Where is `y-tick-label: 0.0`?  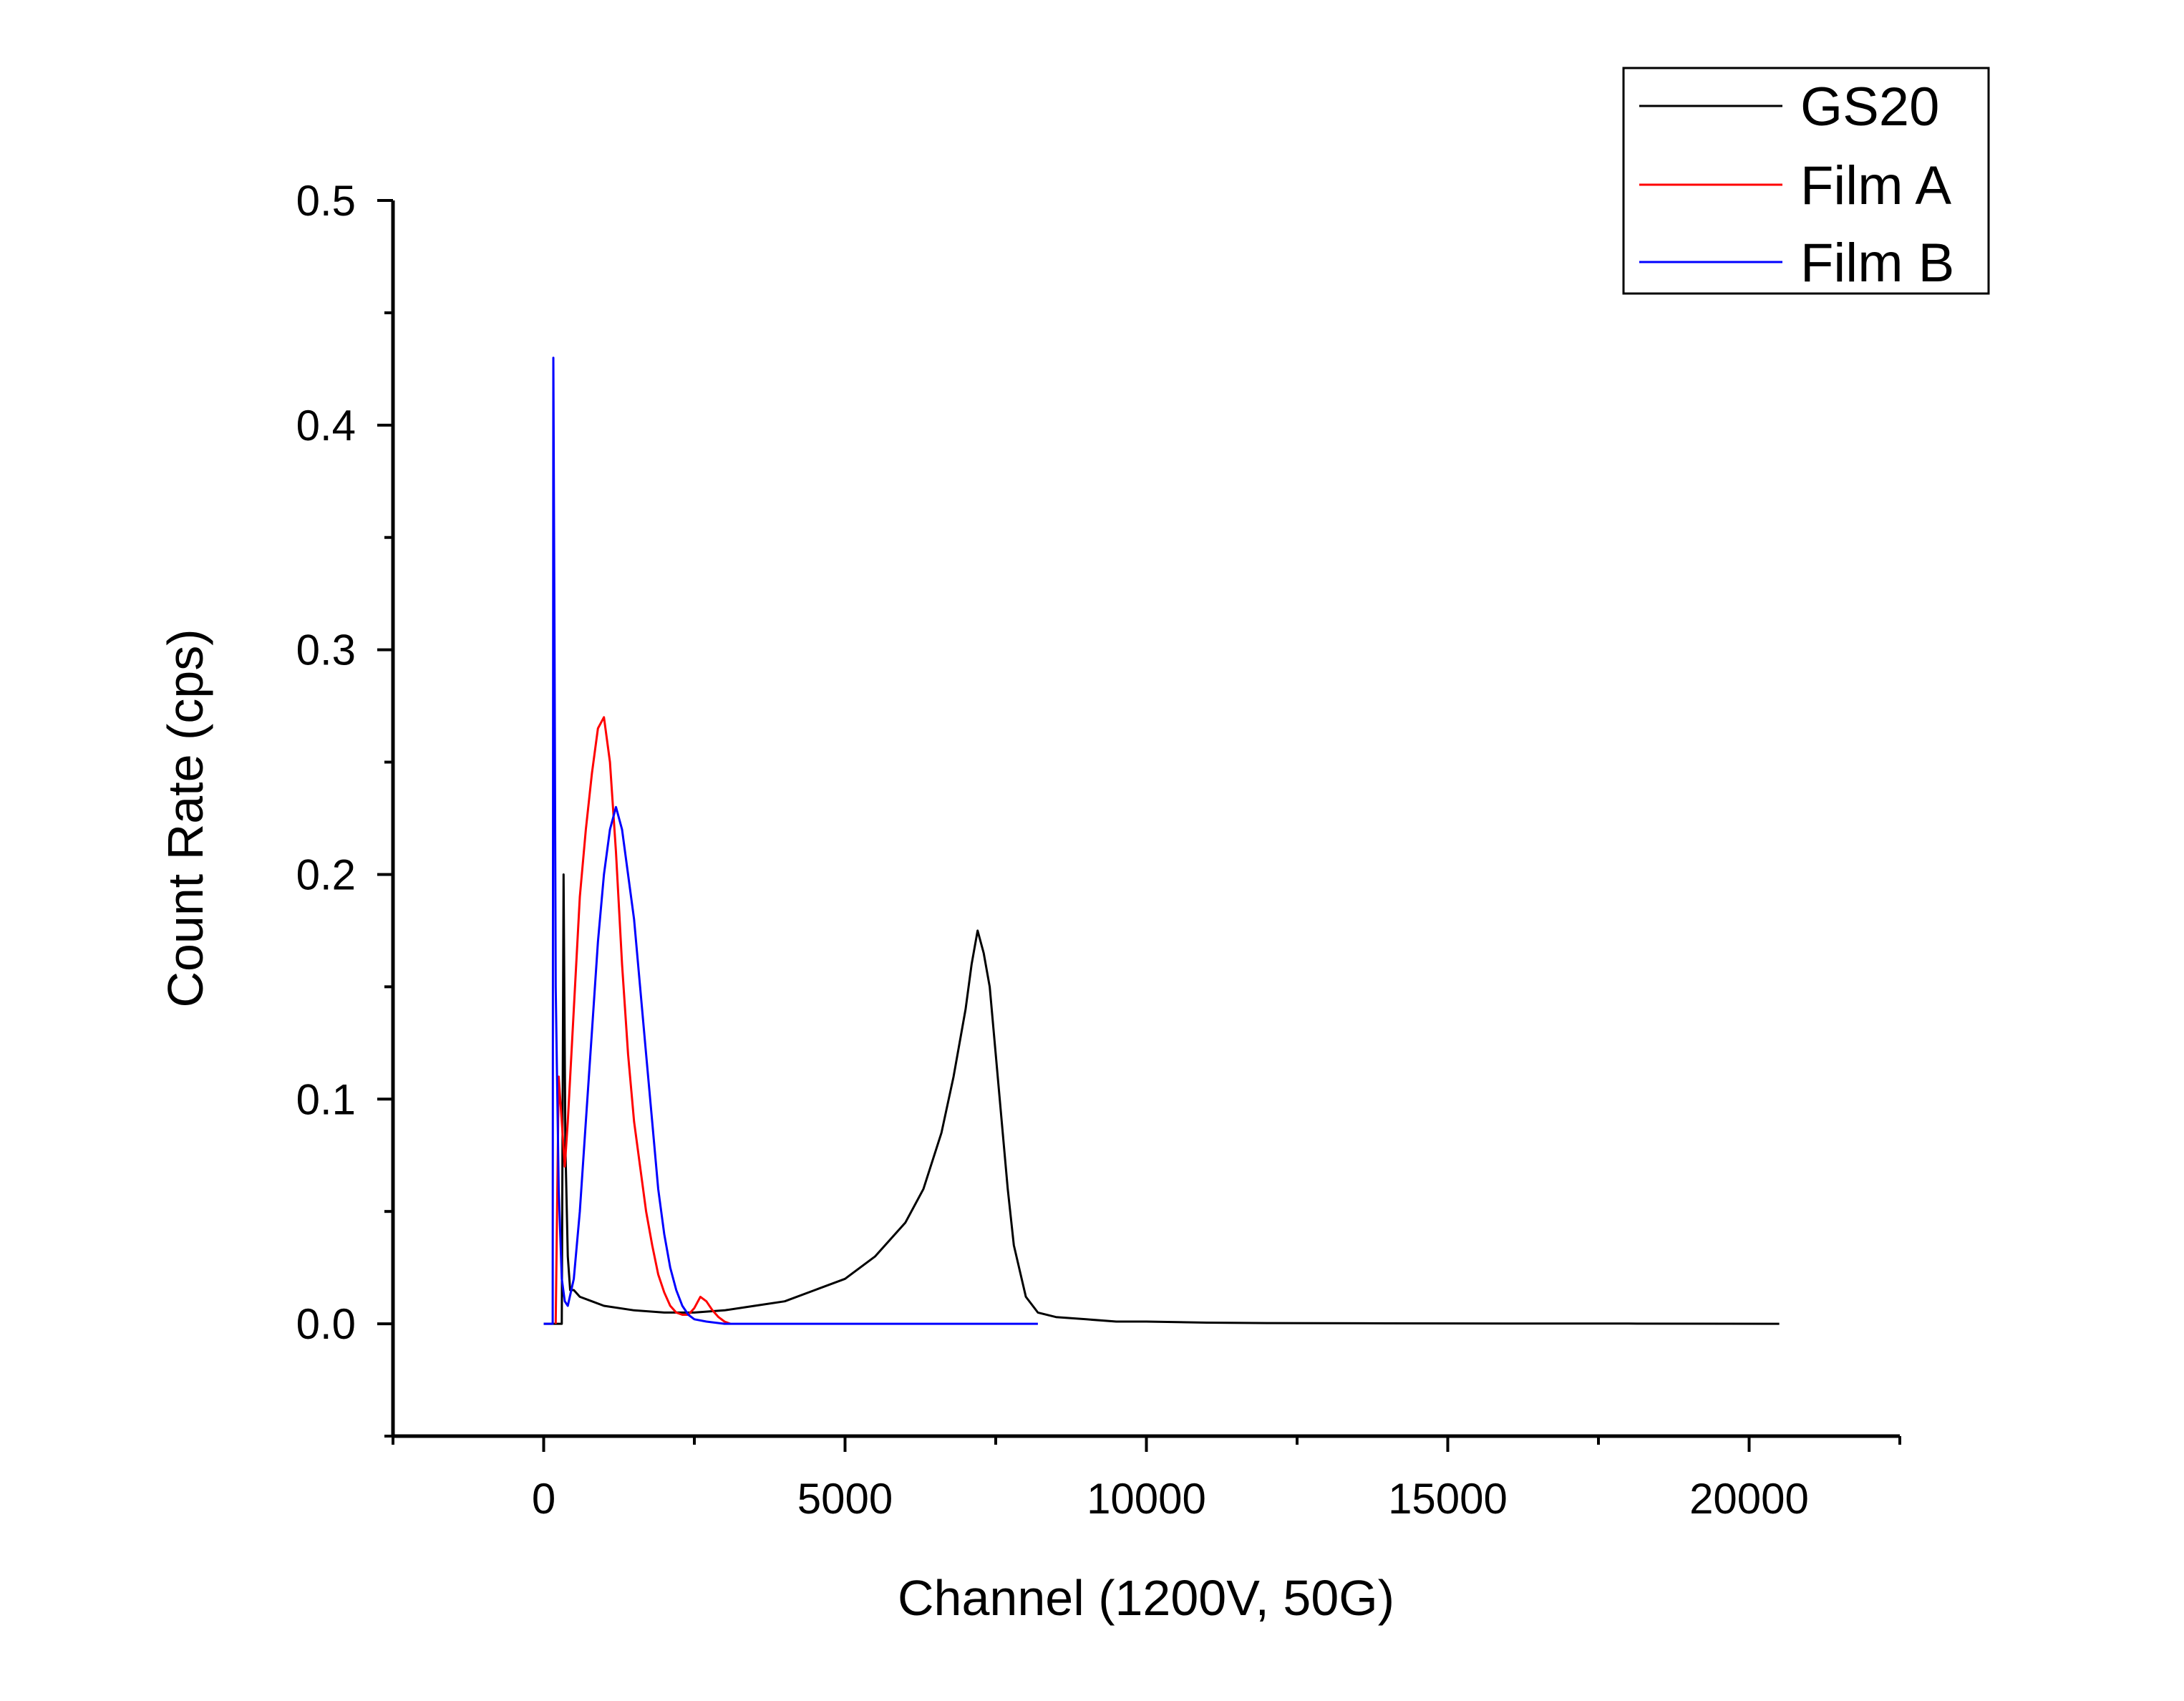
y-tick-label: 0.0 is located at coordinates (326, 1324).